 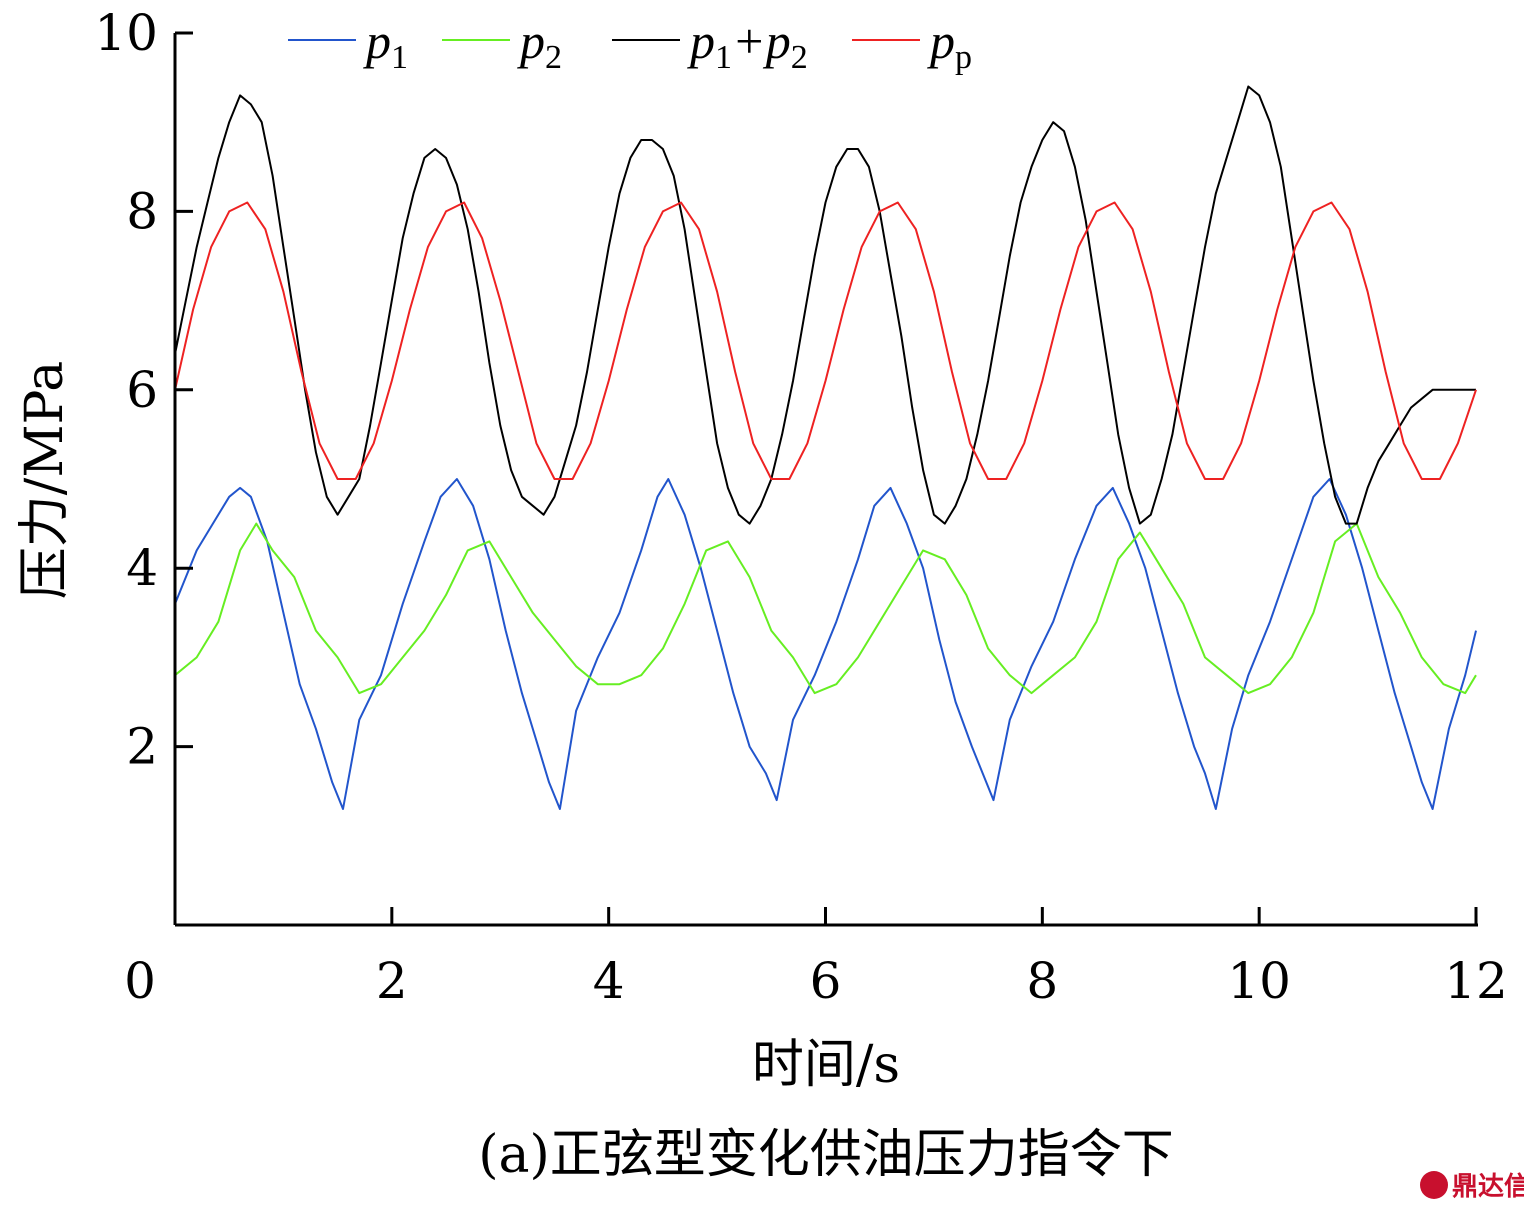 What do you see at coordinates (826, 1065) in the screenshot?
I see `x-axis-title: 时间/s` at bounding box center [826, 1065].